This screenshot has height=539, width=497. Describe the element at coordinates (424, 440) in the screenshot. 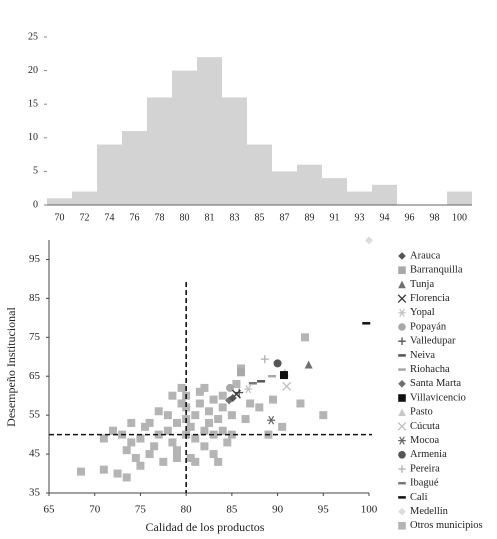

I see `legend-label: Mocoa` at that location.